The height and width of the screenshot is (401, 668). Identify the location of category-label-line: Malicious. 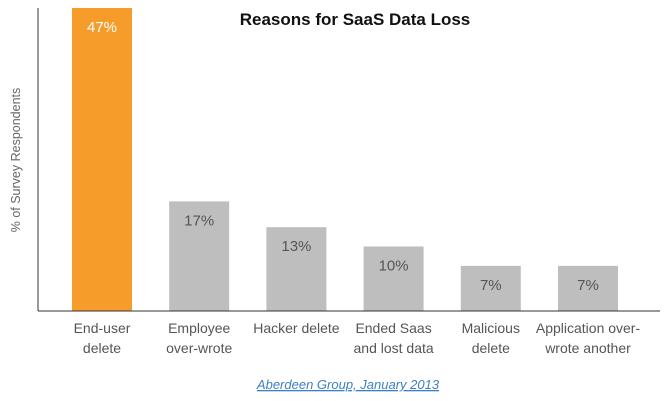
(491, 328).